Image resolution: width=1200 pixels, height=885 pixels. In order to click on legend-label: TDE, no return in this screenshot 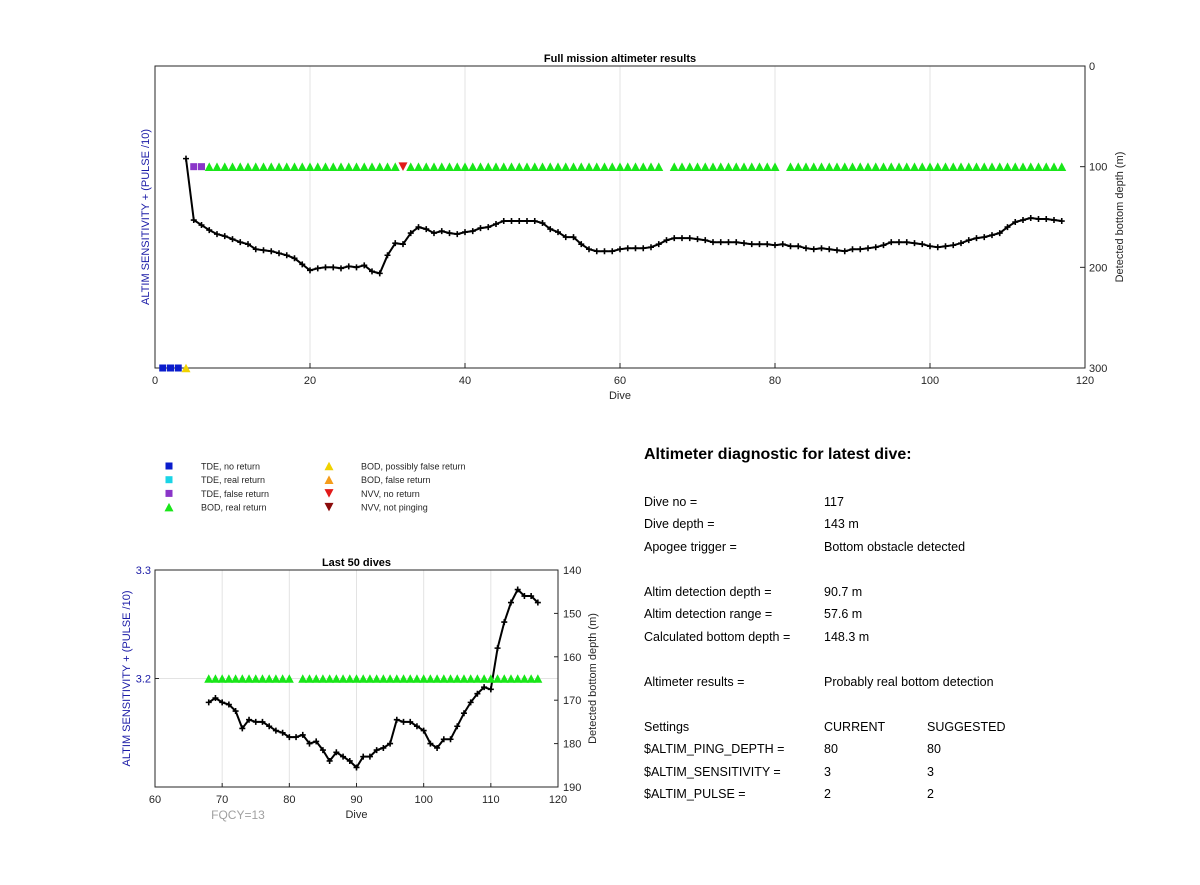, I will do `click(230, 467)`.